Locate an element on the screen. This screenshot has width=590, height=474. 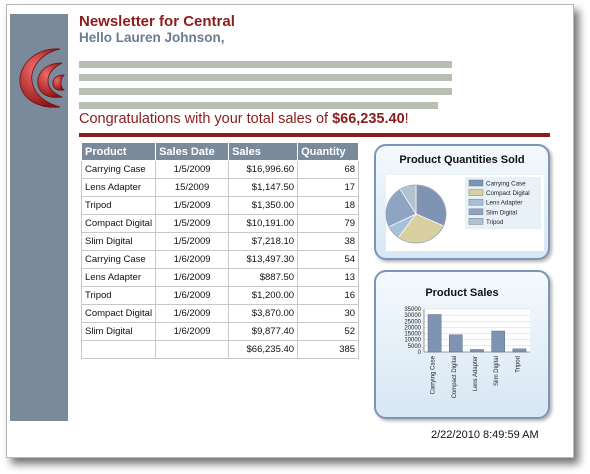
table-row: Lens Adapter 1/6/2009 $887.50 13 is located at coordinates (220, 277).